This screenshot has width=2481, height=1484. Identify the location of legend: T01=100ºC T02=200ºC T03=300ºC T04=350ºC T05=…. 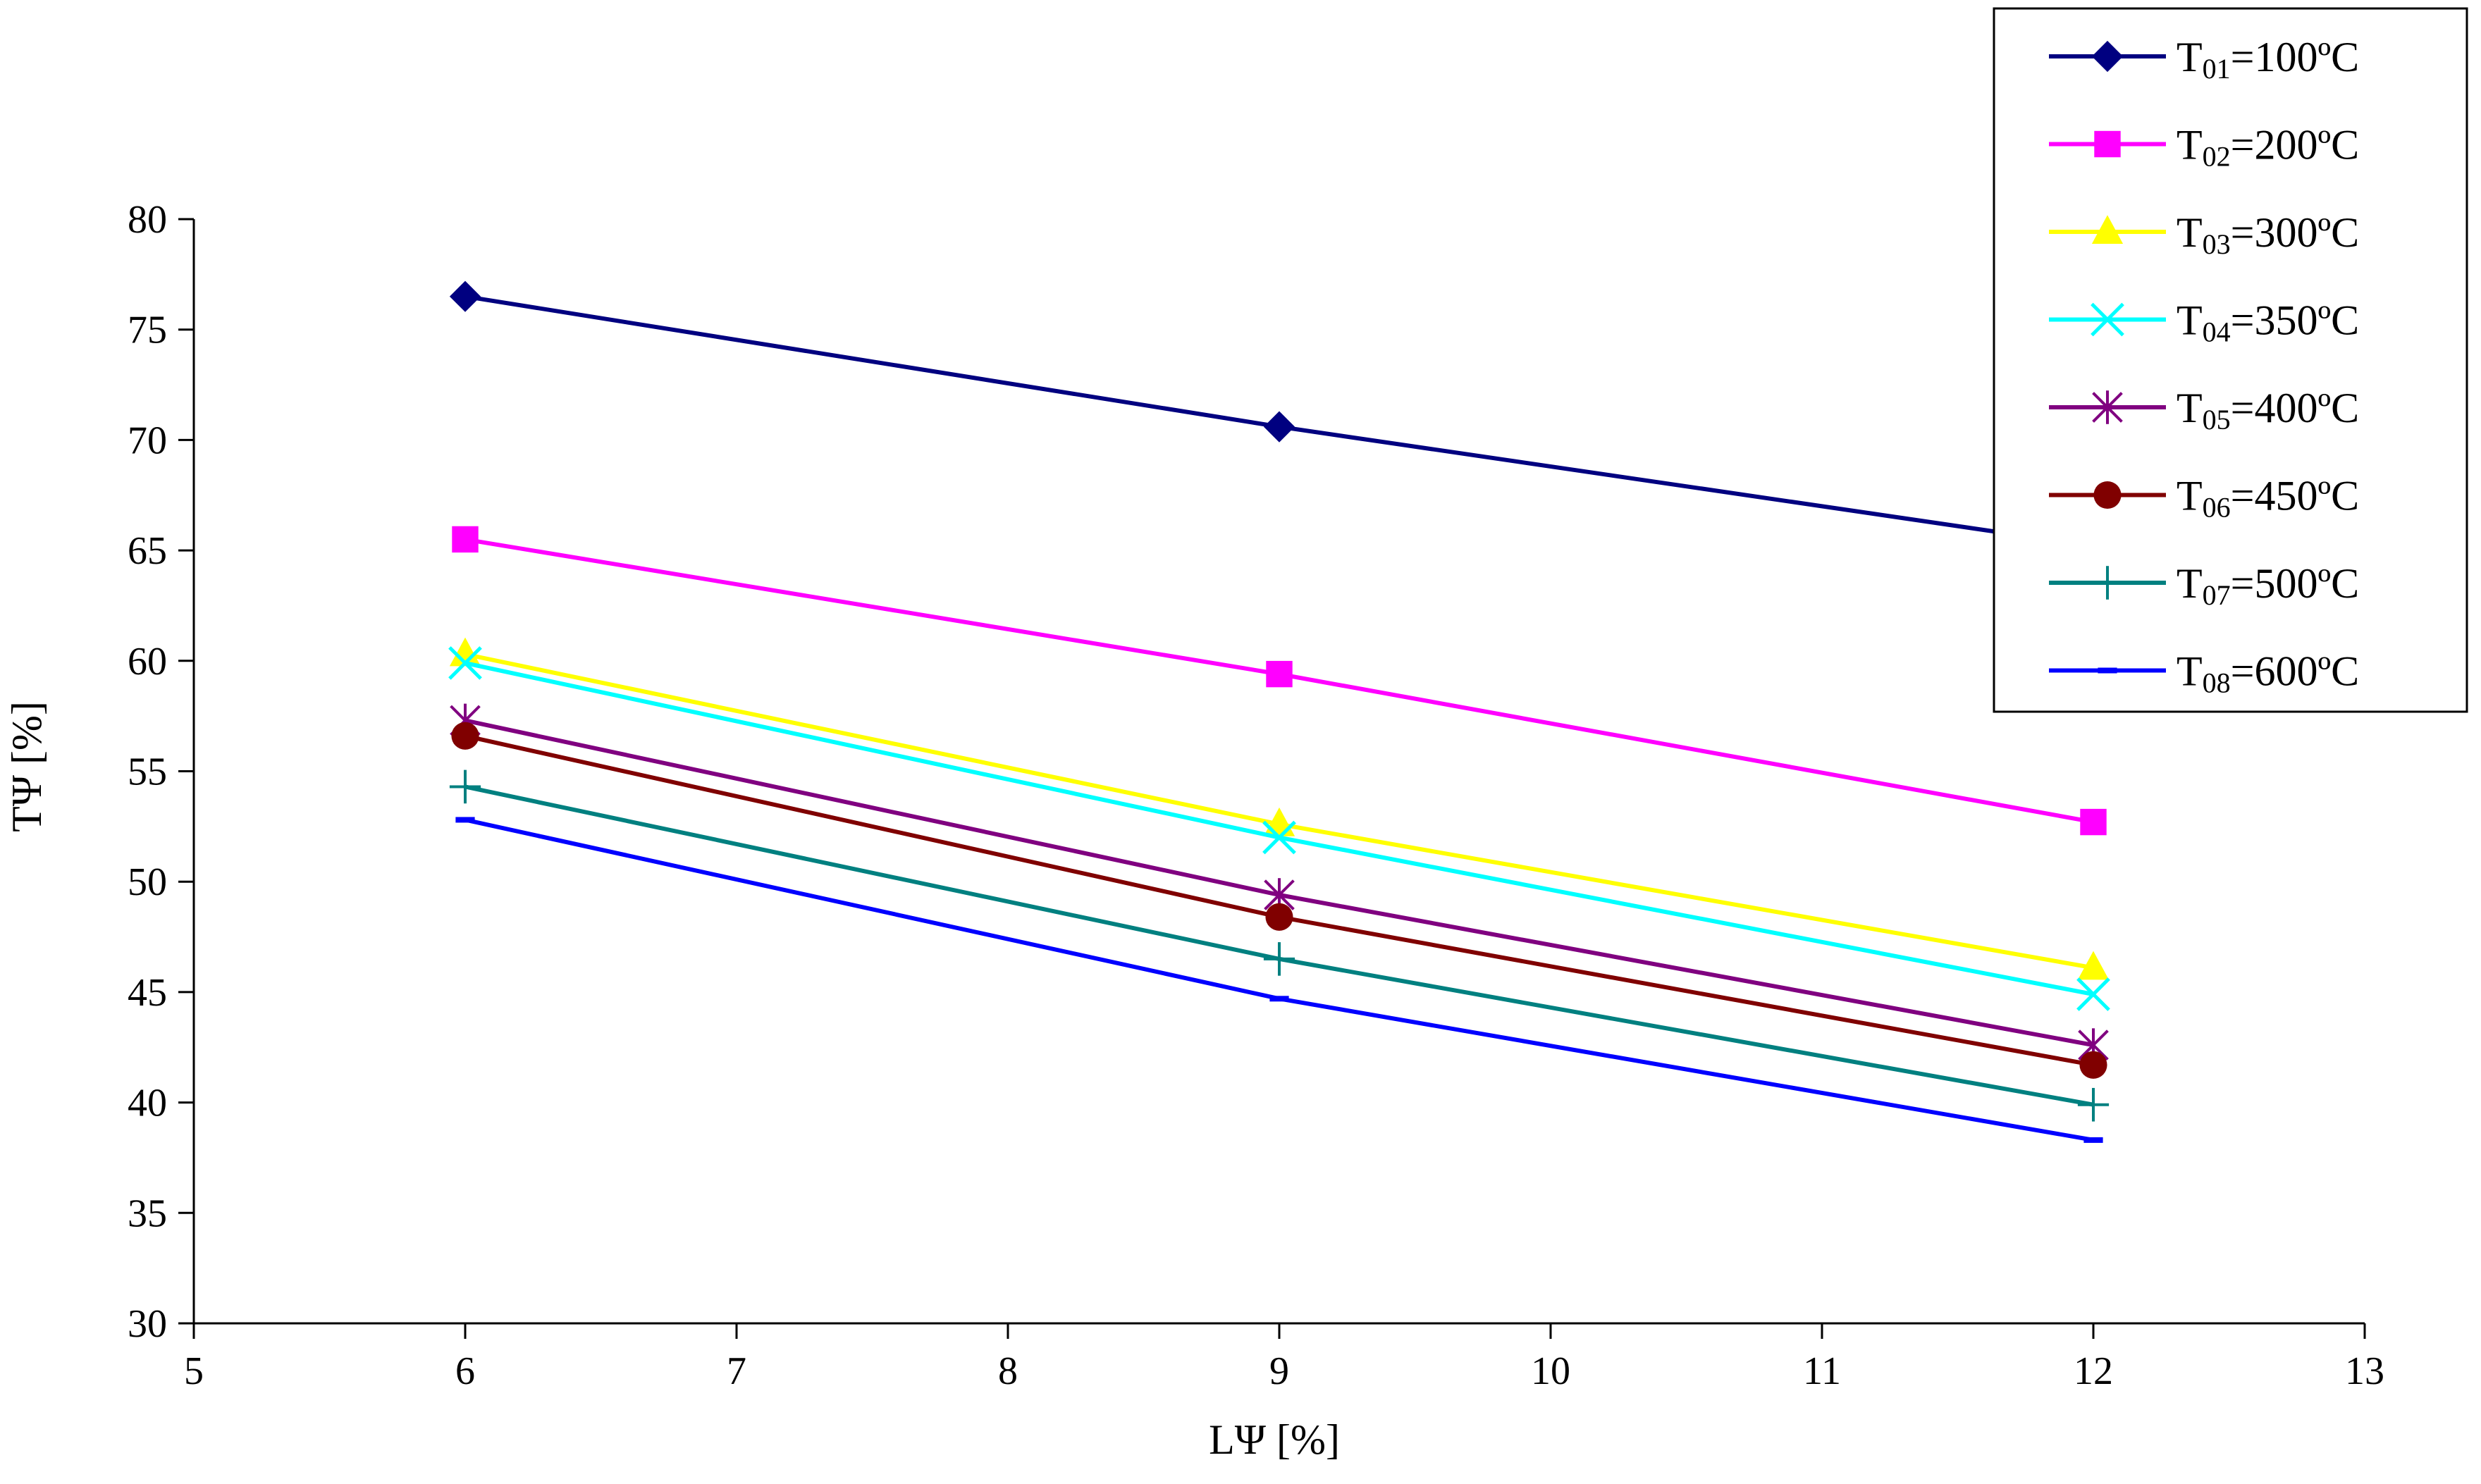
(2230, 360).